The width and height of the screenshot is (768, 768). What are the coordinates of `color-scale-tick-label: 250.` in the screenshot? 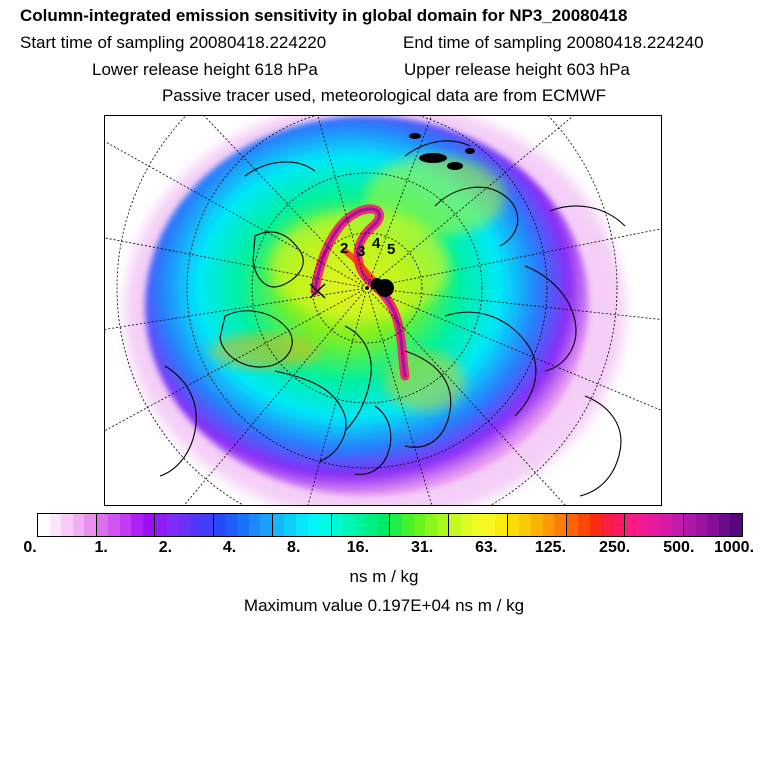 It's located at (615, 547).